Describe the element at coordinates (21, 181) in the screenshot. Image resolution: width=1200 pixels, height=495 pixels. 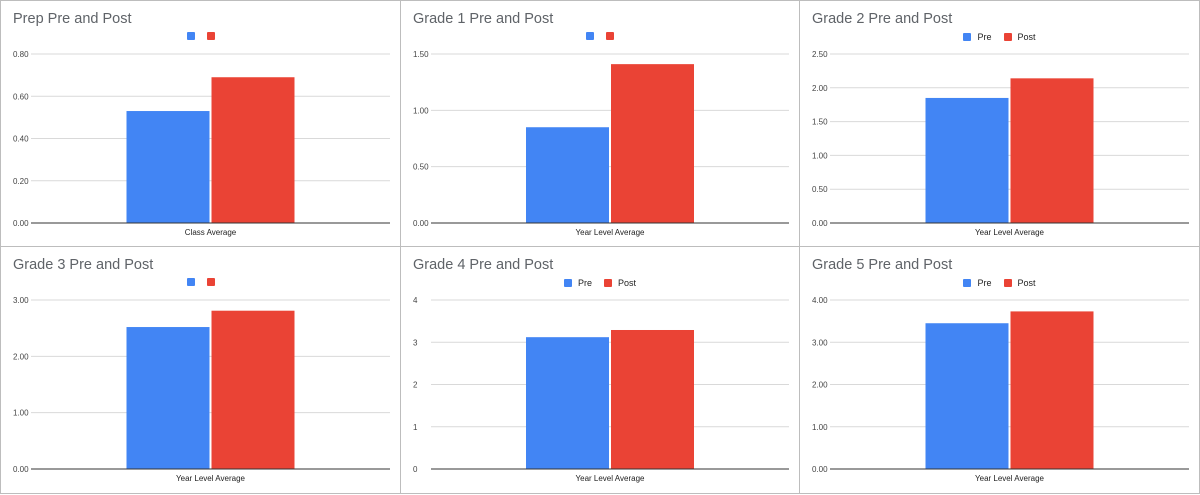
I see `y-tick-label: 0.20` at that location.